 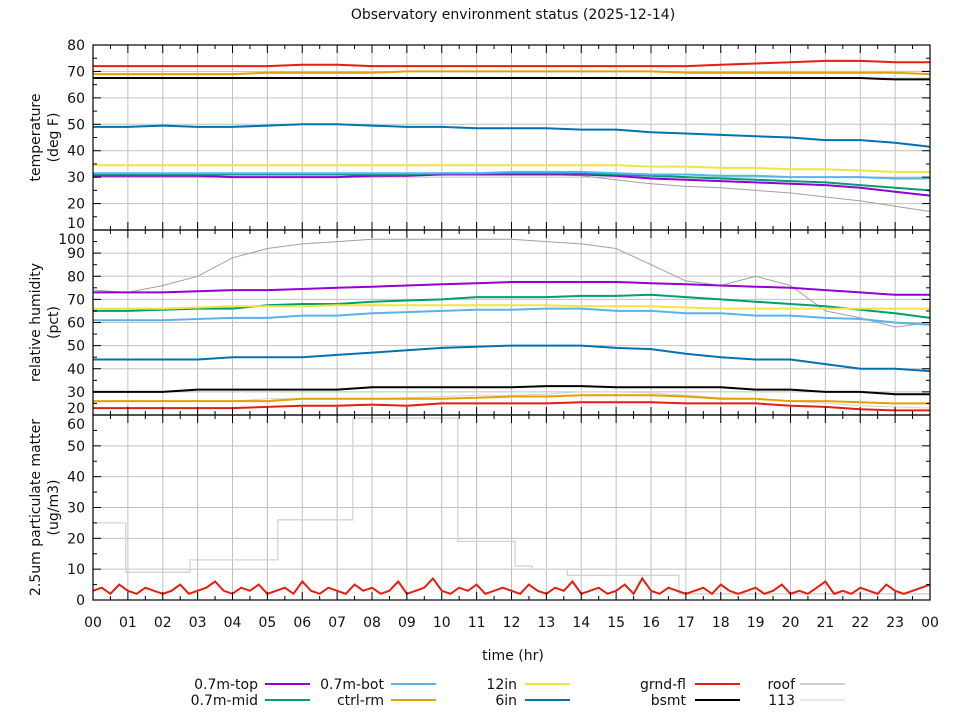 What do you see at coordinates (616, 623) in the screenshot?
I see `x-tick-label: 15` at bounding box center [616, 623].